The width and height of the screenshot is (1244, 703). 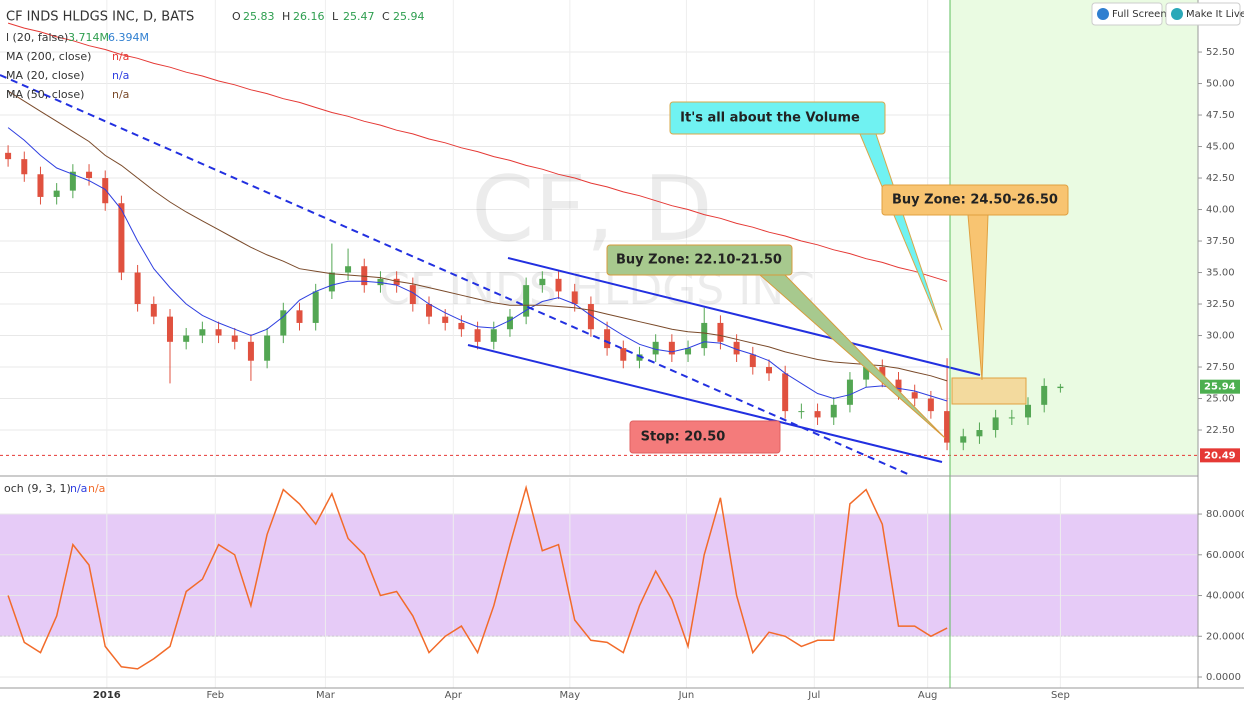 What do you see at coordinates (1220, 115) in the screenshot?
I see `y-tick-label: 47.50` at bounding box center [1220, 115].